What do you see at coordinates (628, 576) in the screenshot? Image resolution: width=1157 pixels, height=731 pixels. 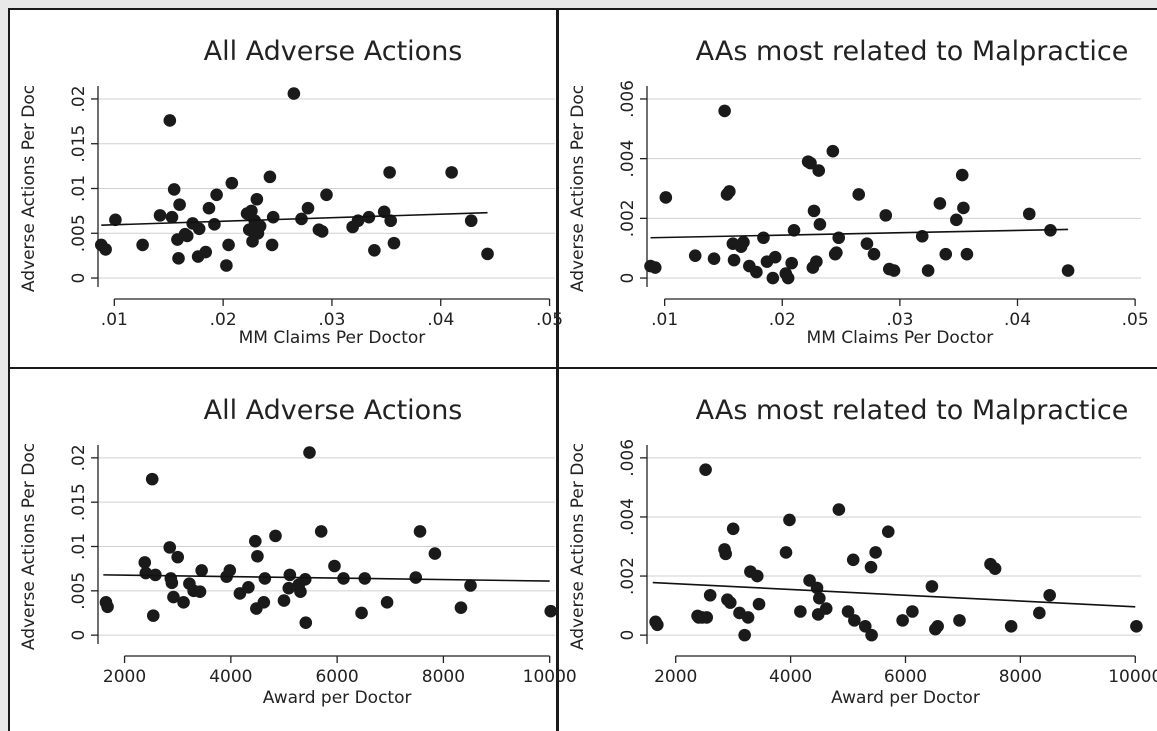 I see `y-tick-label: .002` at bounding box center [628, 576].